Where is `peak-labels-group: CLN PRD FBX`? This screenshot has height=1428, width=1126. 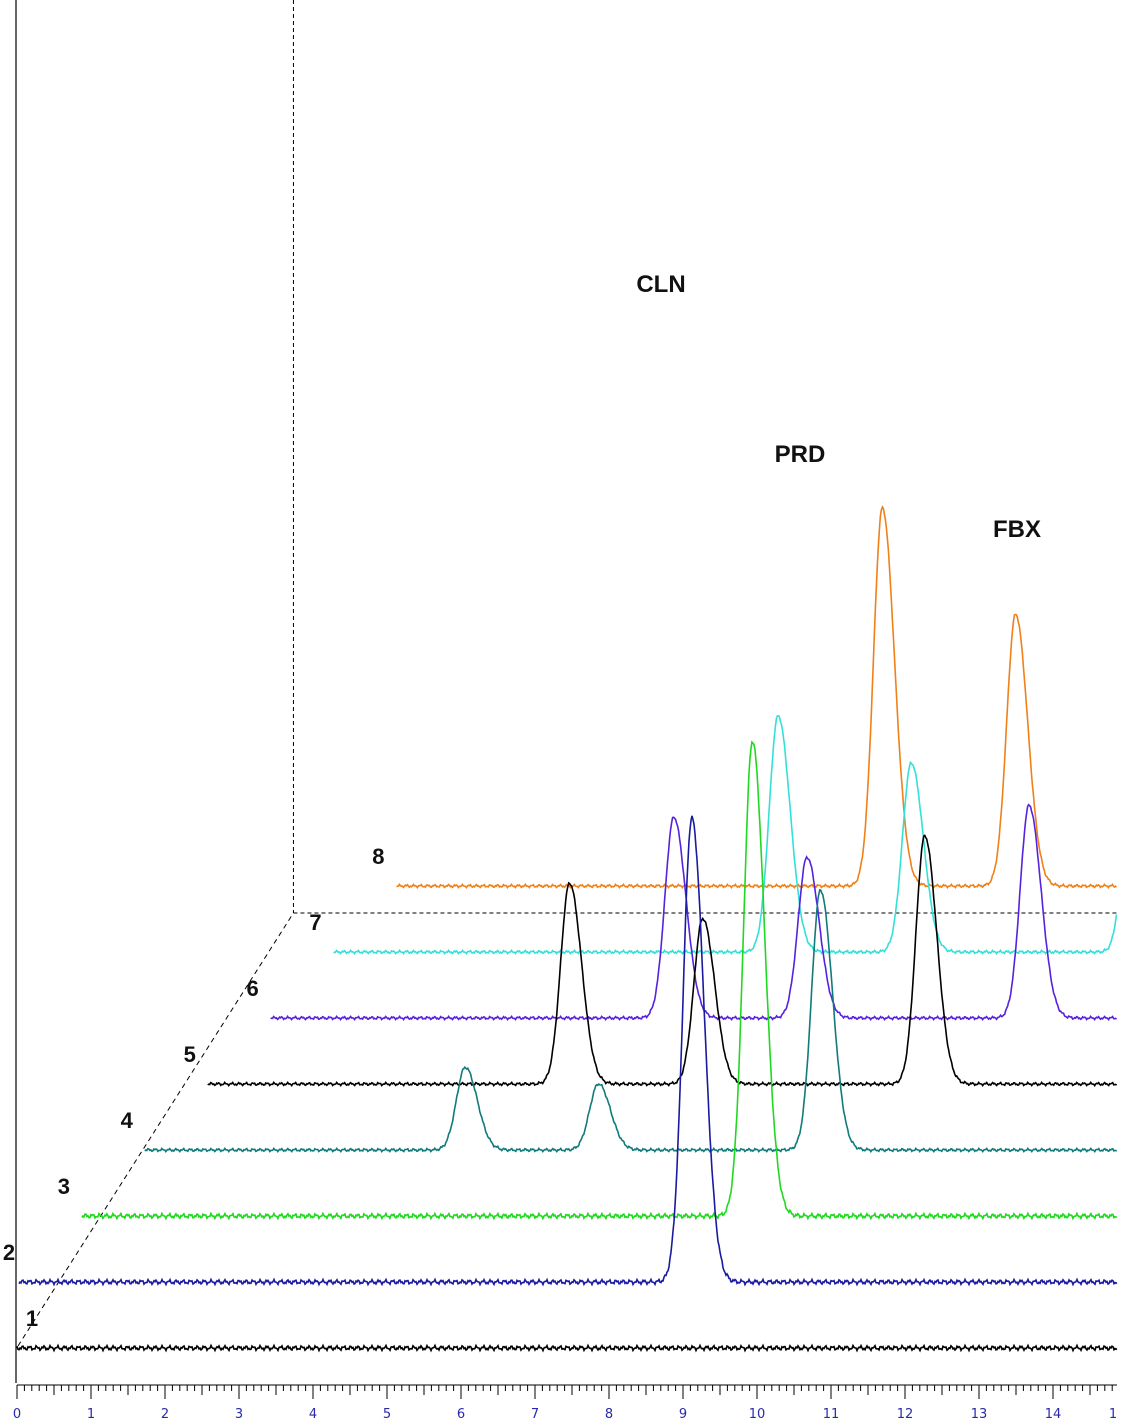
peak-labels-group: CLN PRD FBX is located at coordinates (838, 407).